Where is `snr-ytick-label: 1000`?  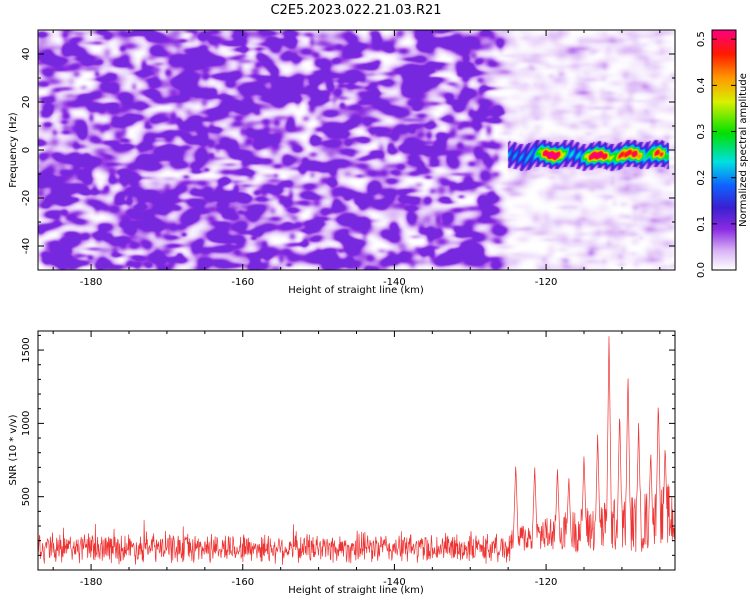
snr-ytick-label: 1000 is located at coordinates (26, 423).